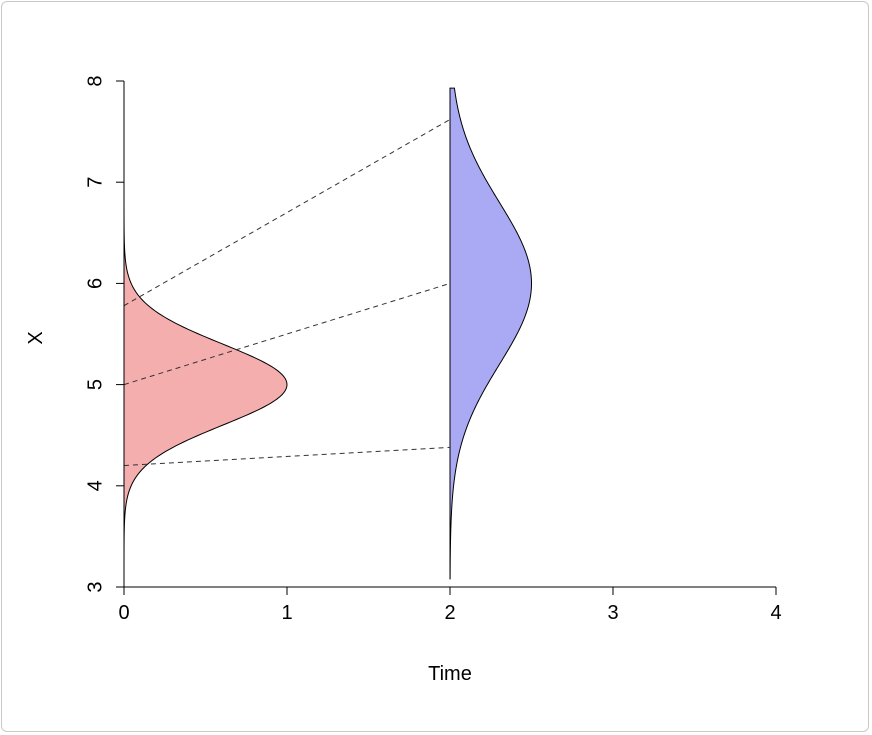 This screenshot has width=872, height=735. Describe the element at coordinates (95, 485) in the screenshot. I see `y-tick-label: 4` at that location.